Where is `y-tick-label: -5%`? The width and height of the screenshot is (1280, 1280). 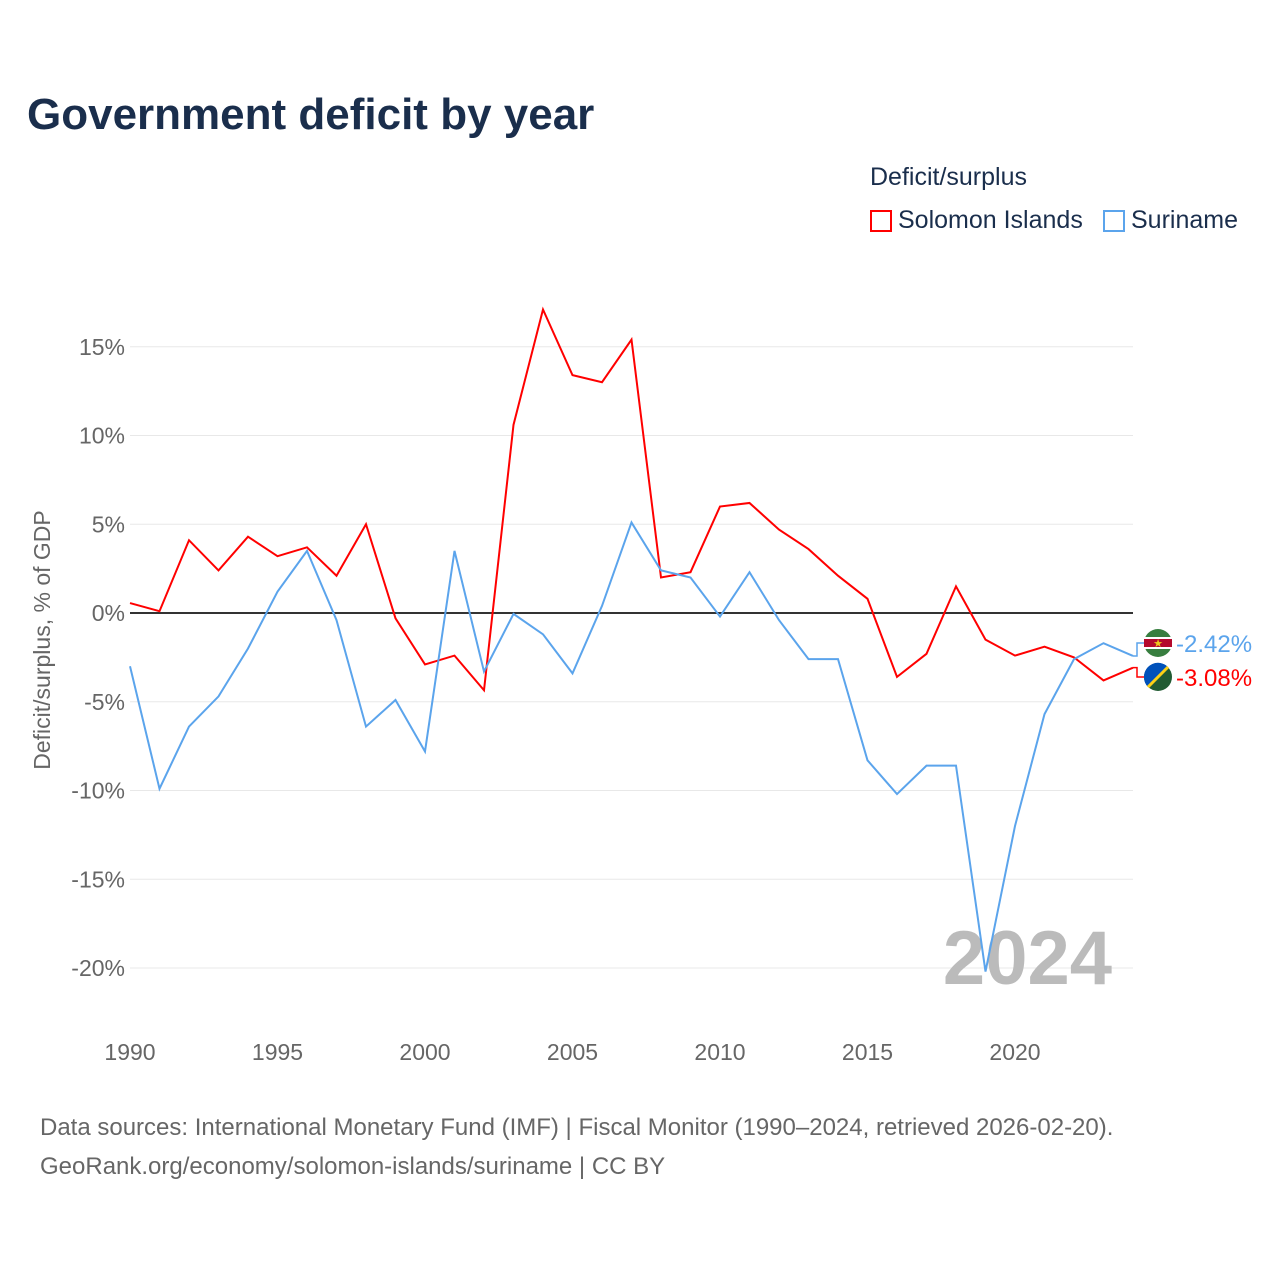
y-tick-label: -5% is located at coordinates (104, 702).